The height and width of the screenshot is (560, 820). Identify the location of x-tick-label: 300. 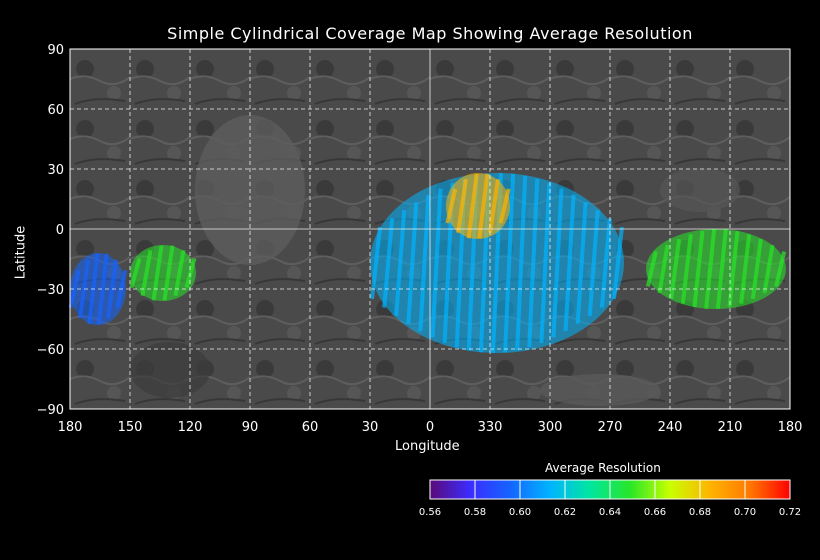
(550, 427).